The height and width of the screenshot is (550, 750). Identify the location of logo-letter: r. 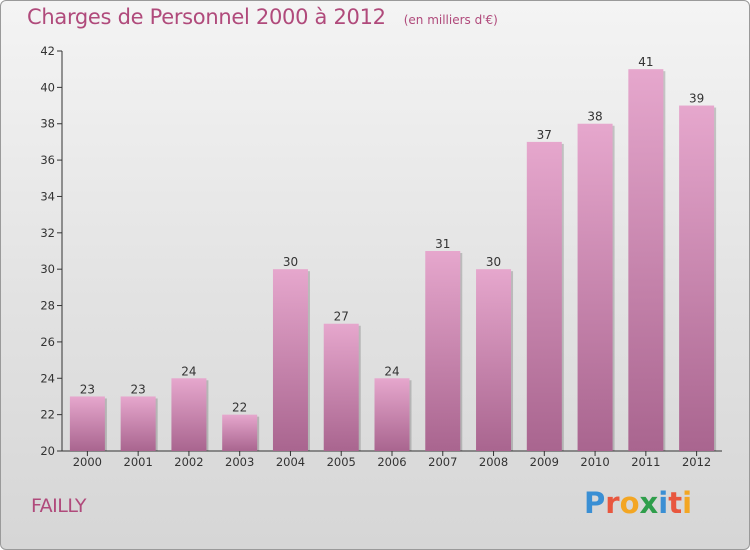
(612, 503).